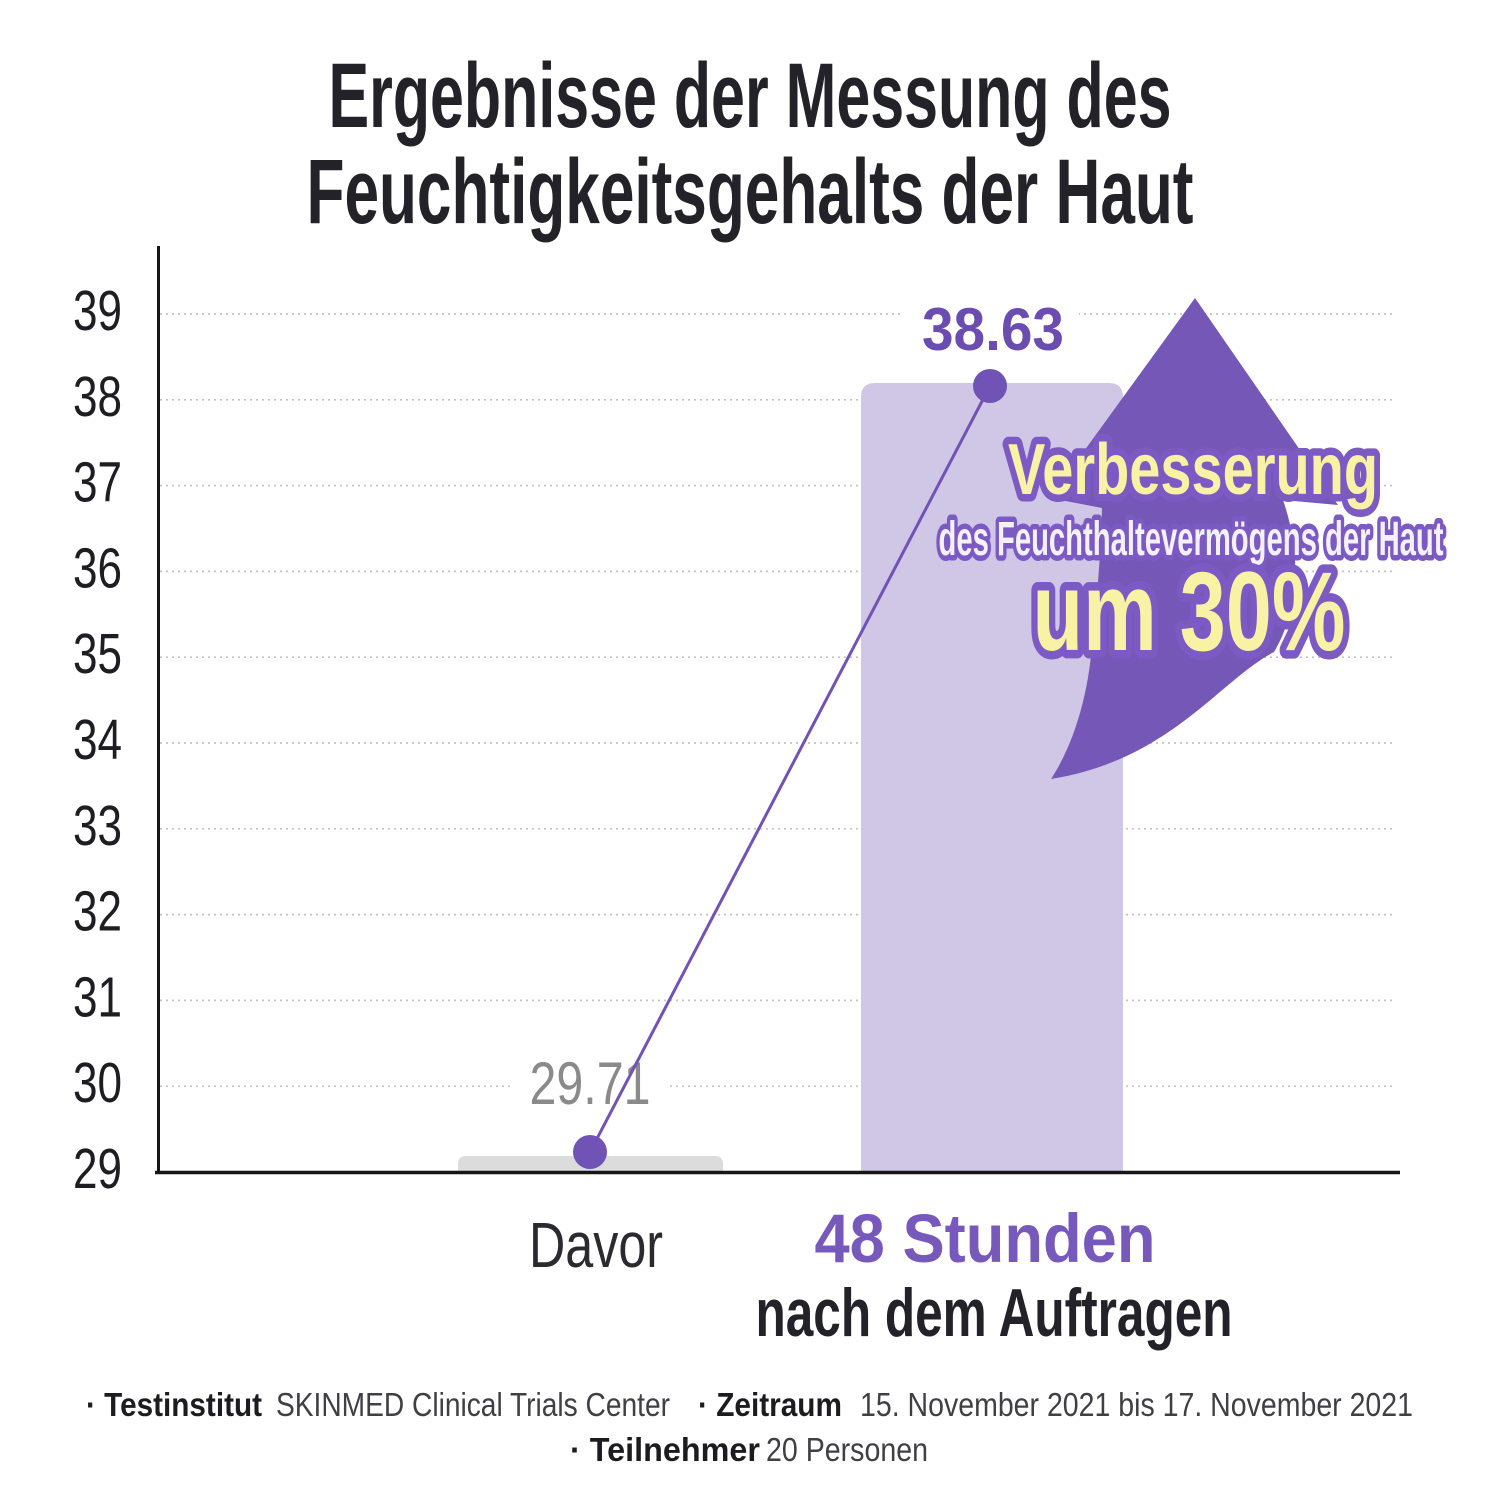  I want to click on svg-text:15. November 2021 bis 17. Nove: 15. November 2021 bis 17. November 2021, so click(1136, 1404).